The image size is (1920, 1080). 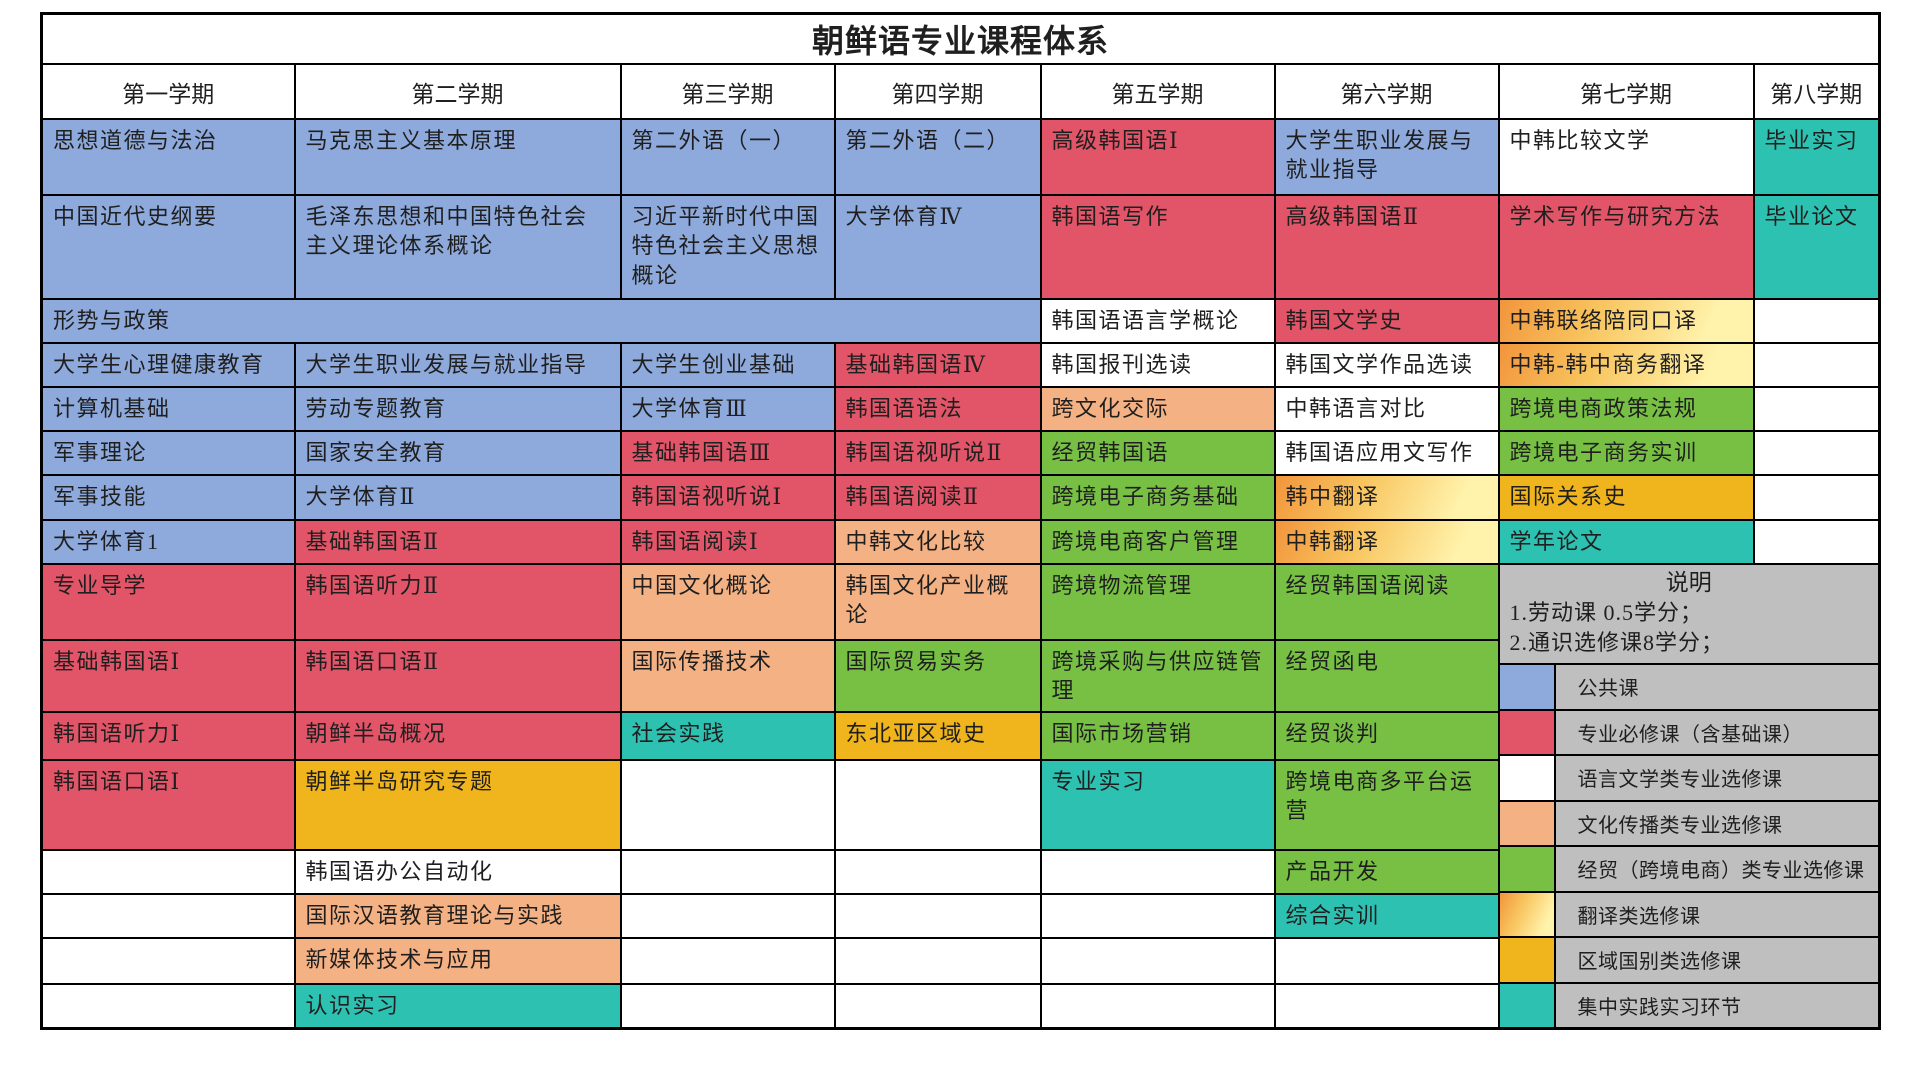 I want to click on course-cell: 毕业实习, so click(x=1816, y=157).